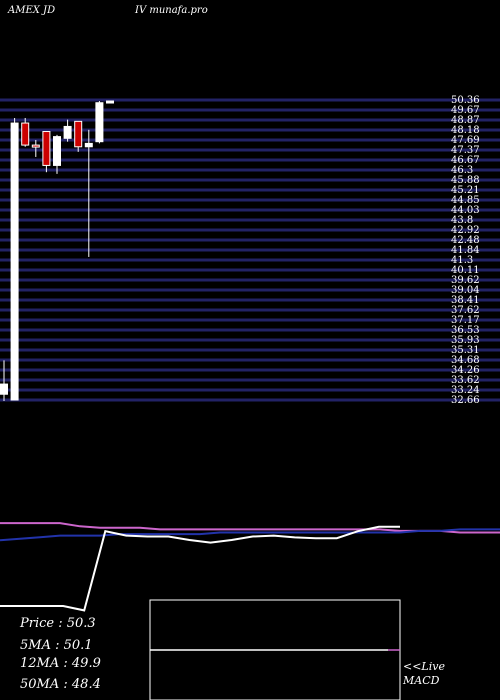  I want to click on macd-line-group, so click(200, 568).